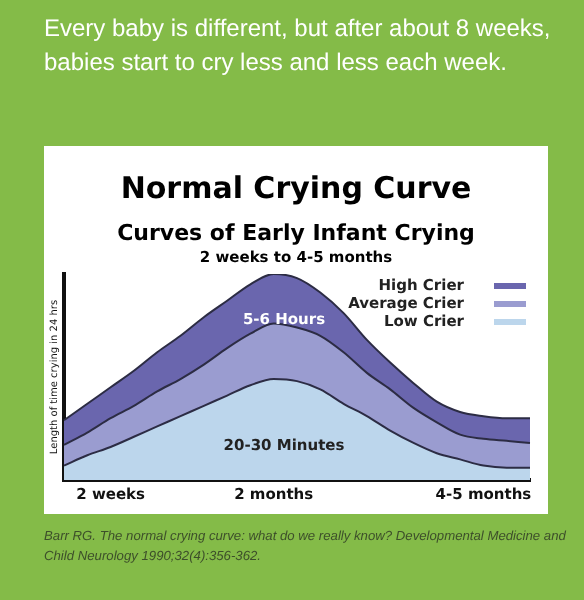  What do you see at coordinates (298, 46) in the screenshot?
I see `text: Every baby is different, but after about 8 weeks, babies start to cry less and less each week.` at bounding box center [298, 46].